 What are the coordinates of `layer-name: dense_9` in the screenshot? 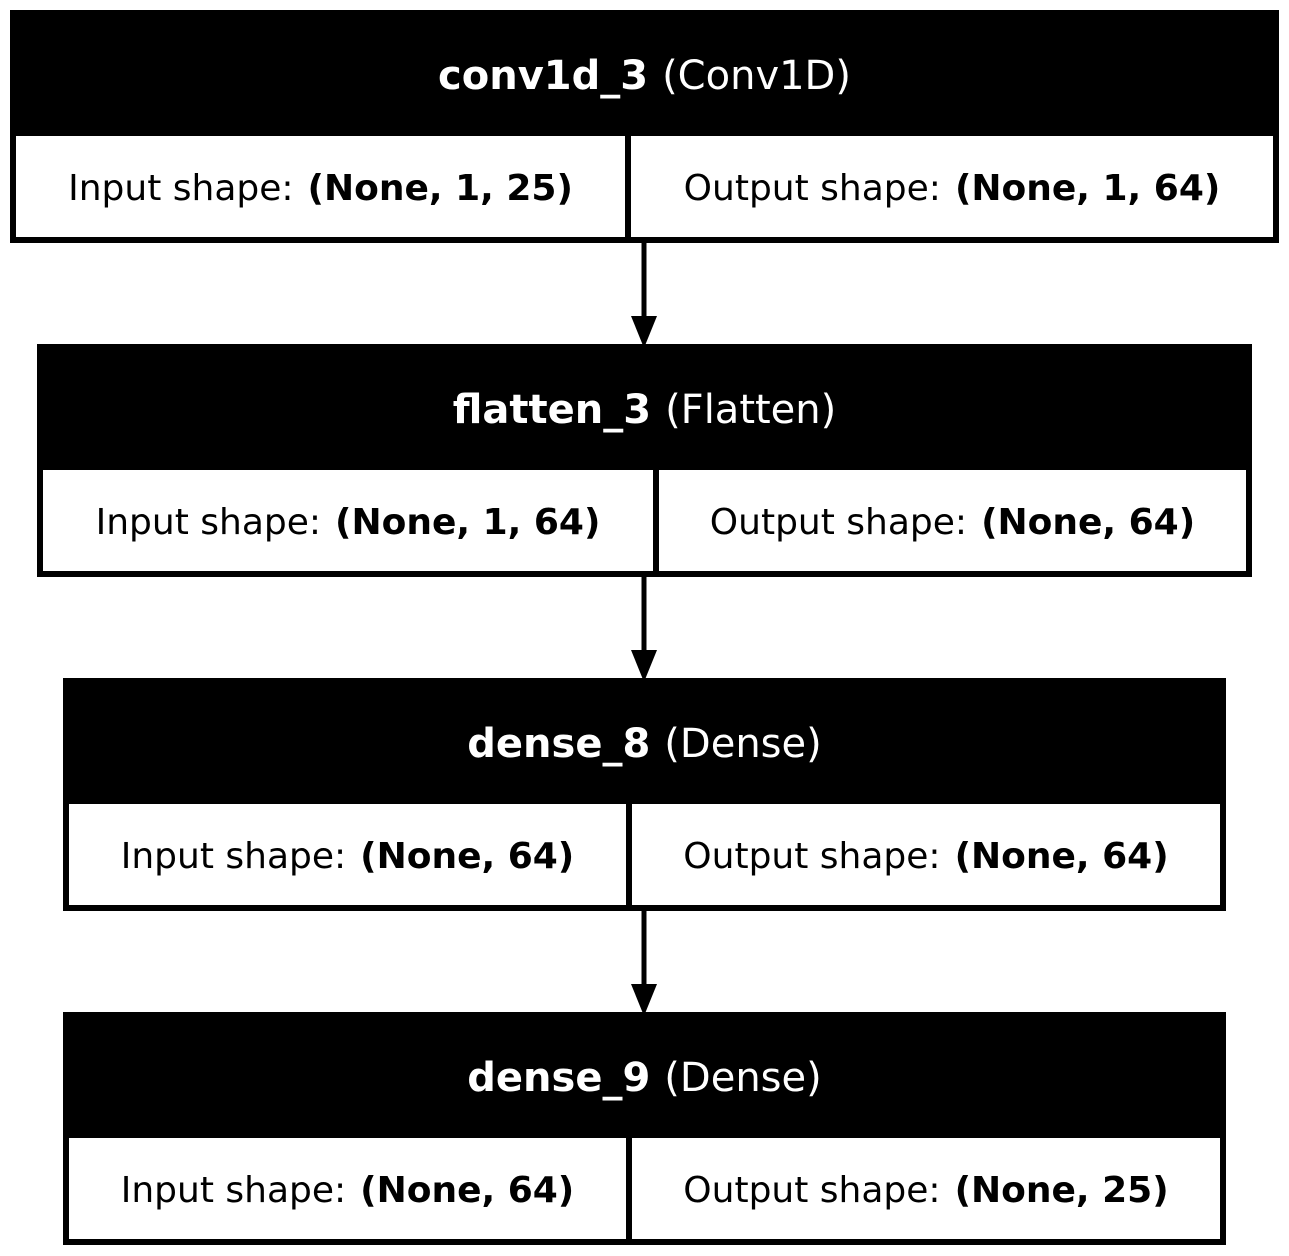 It's located at (559, 1078).